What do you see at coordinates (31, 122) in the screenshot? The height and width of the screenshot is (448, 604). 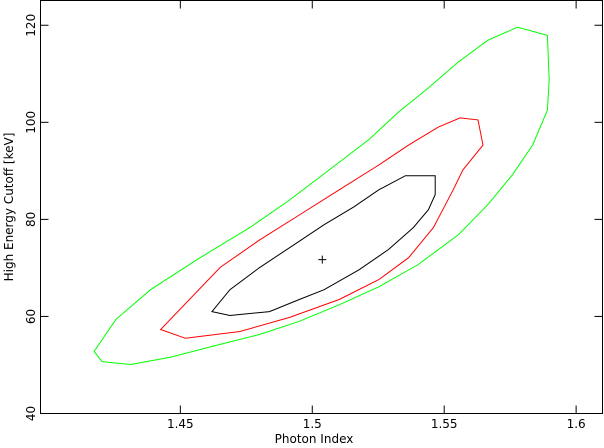 I see `y-tick-label: 100` at bounding box center [31, 122].